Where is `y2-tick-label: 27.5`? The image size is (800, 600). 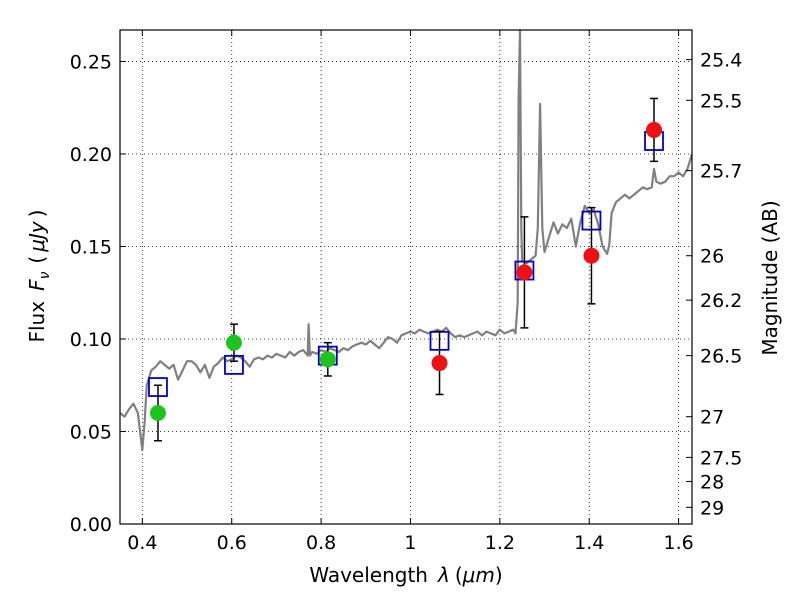
y2-tick-label: 27.5 is located at coordinates (721, 458).